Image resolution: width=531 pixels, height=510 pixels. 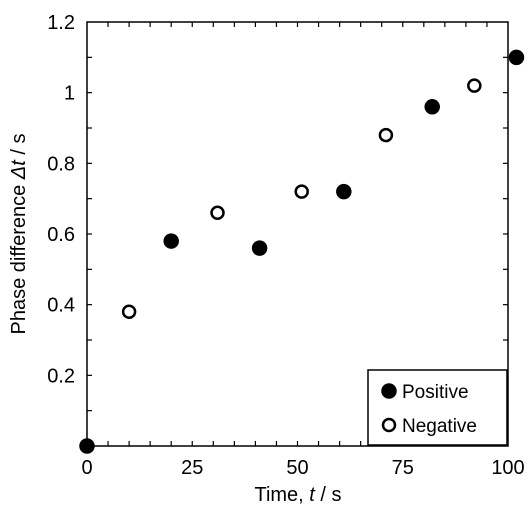 I want to click on x-axis-ticks: 0 25 50 75 100, so click(x=302, y=468).